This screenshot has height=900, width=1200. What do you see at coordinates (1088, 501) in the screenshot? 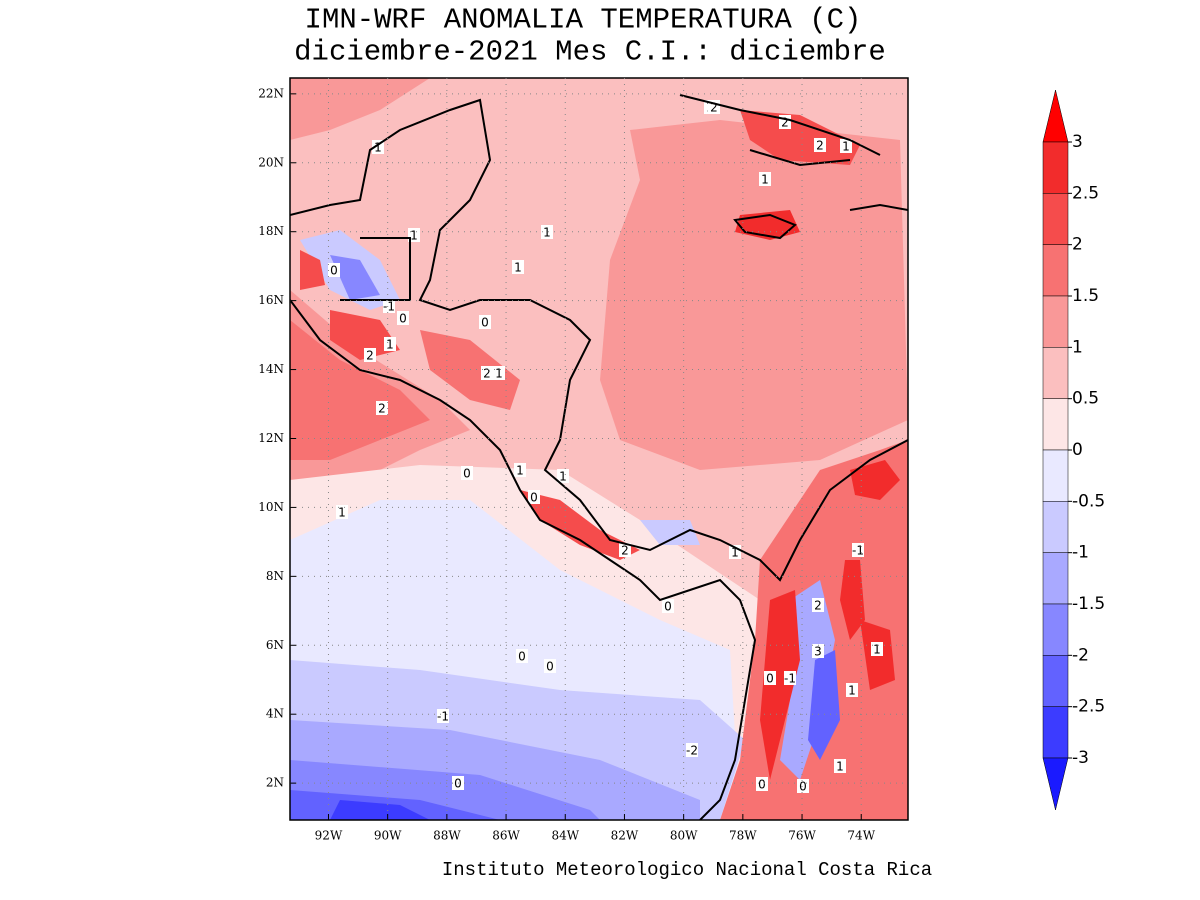
I see `colorbar-label: -0.5` at bounding box center [1088, 501].